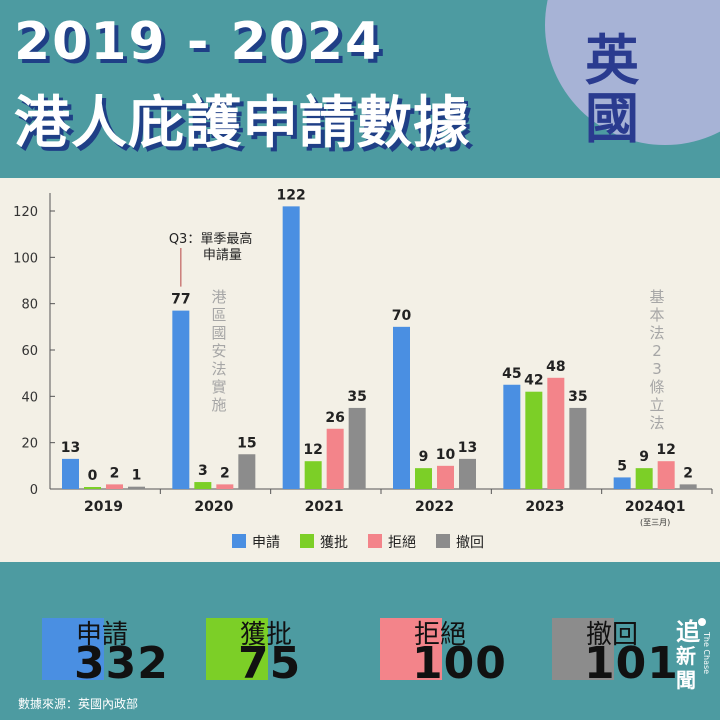 The height and width of the screenshot is (720, 720). What do you see at coordinates (511, 374) in the screenshot?
I see `data-label: 45` at bounding box center [511, 374].